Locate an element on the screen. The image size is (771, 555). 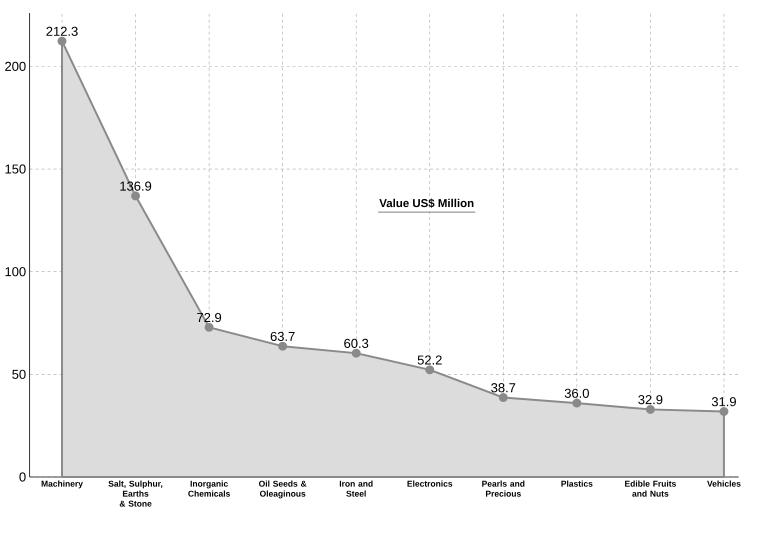
x-tick-label: Edible Fruits and Nuts is located at coordinates (650, 488).